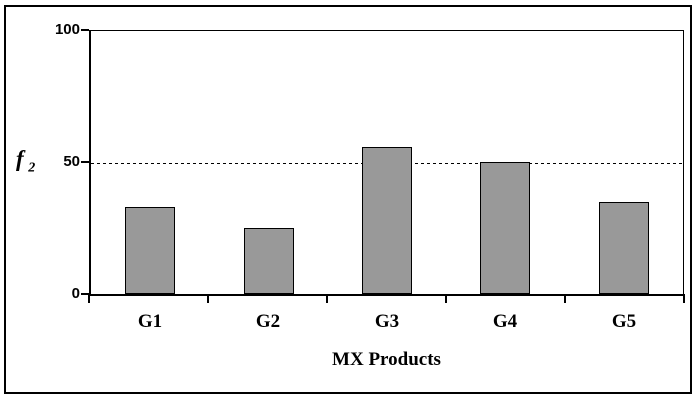  What do you see at coordinates (624, 248) in the screenshot?
I see `bar-g5` at bounding box center [624, 248].